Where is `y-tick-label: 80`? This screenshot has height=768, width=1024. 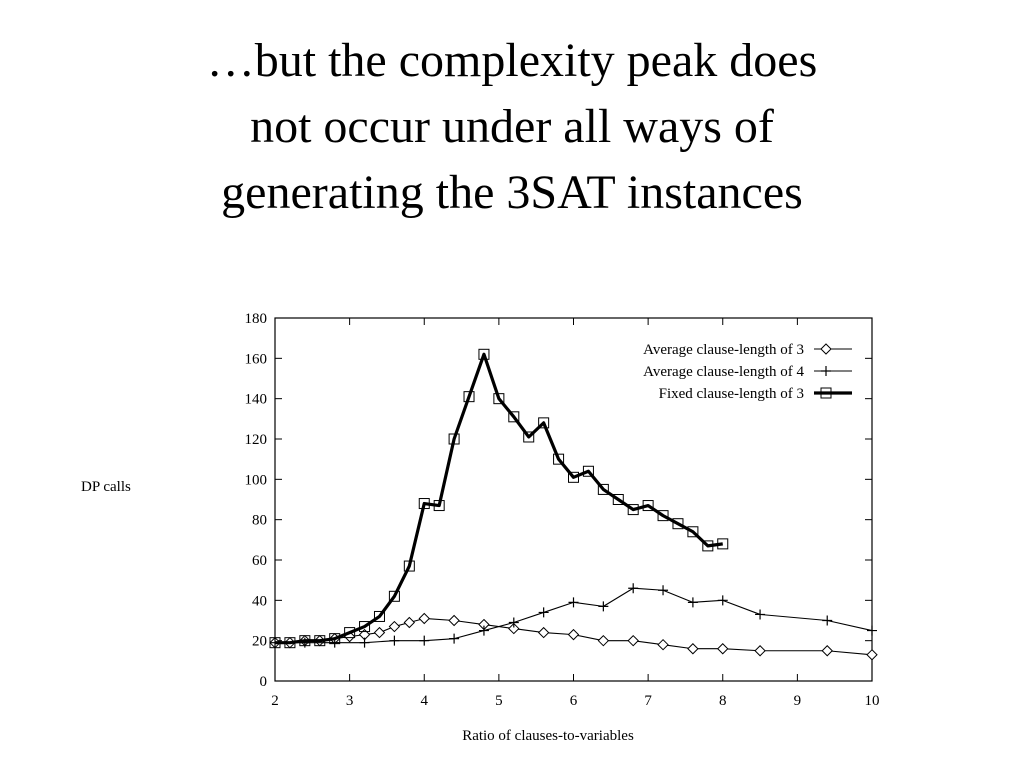
y-tick-label: 80 is located at coordinates (259, 521).